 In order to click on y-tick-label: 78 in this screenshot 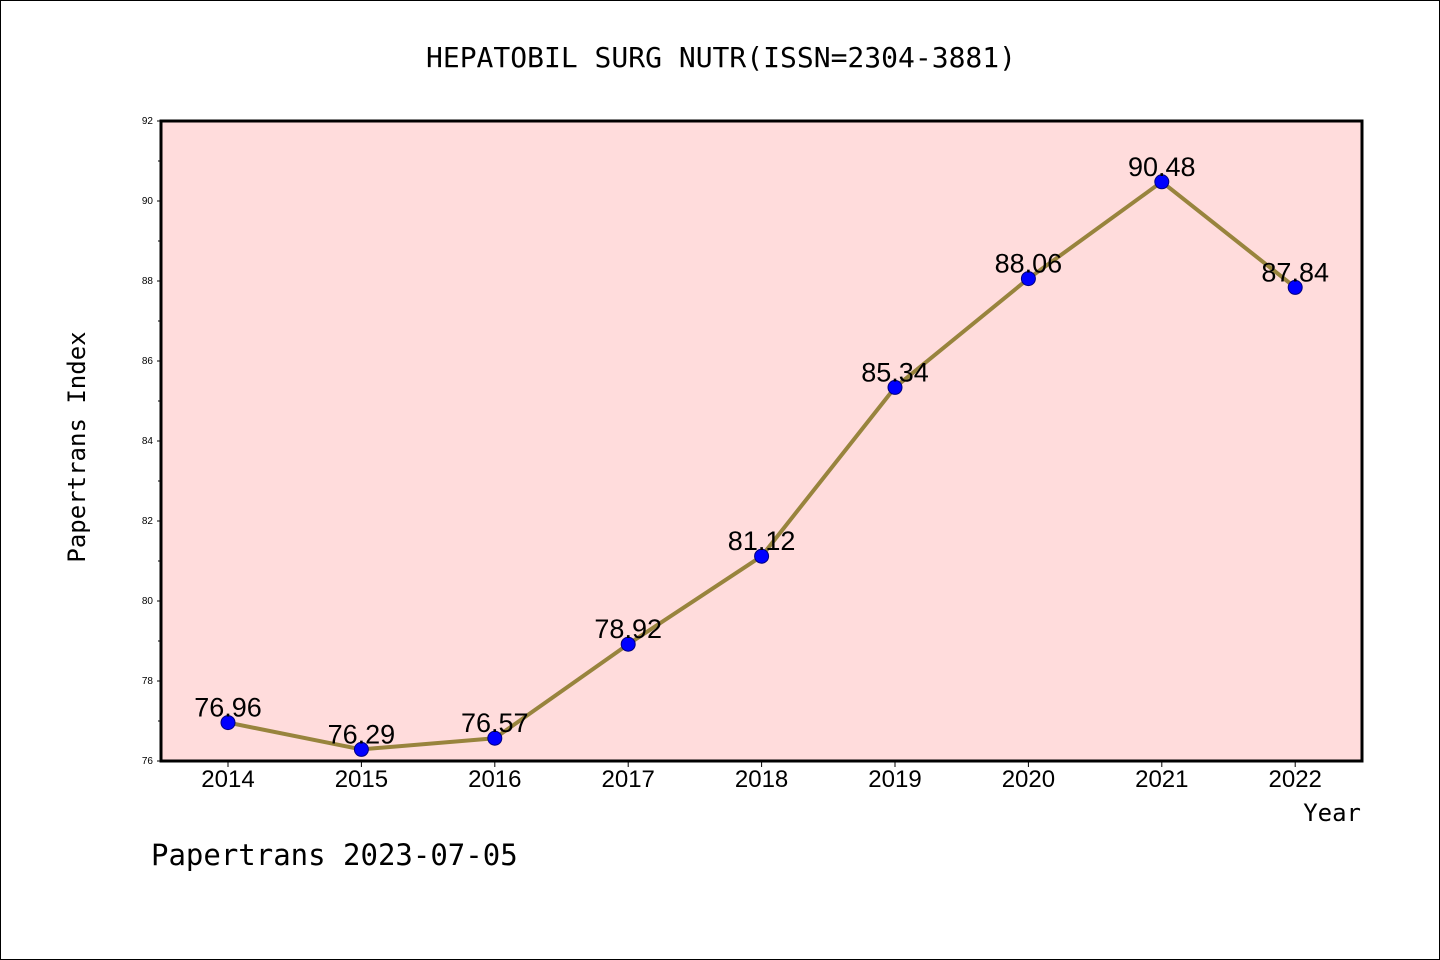, I will do `click(148, 681)`.